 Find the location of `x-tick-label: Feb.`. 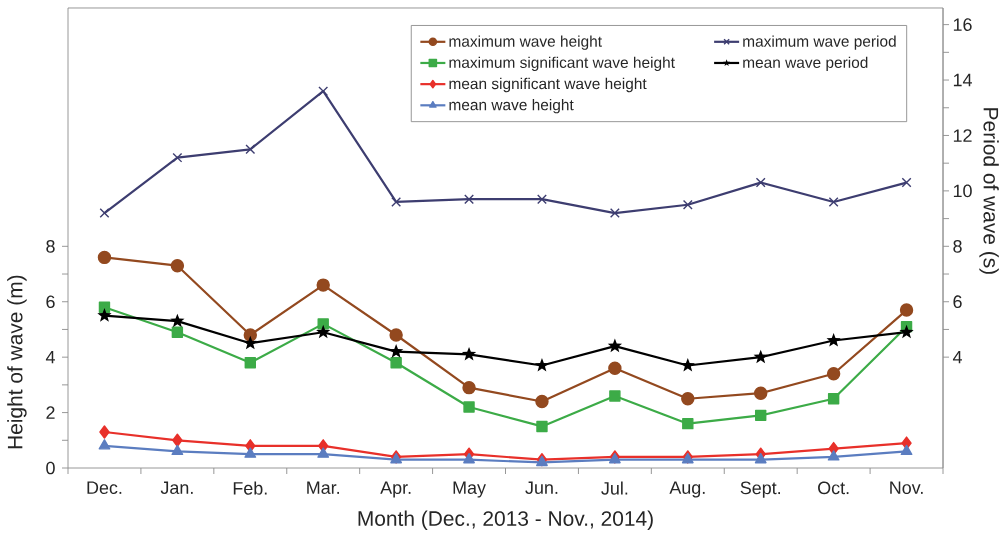

x-tick-label: Feb. is located at coordinates (250, 488).